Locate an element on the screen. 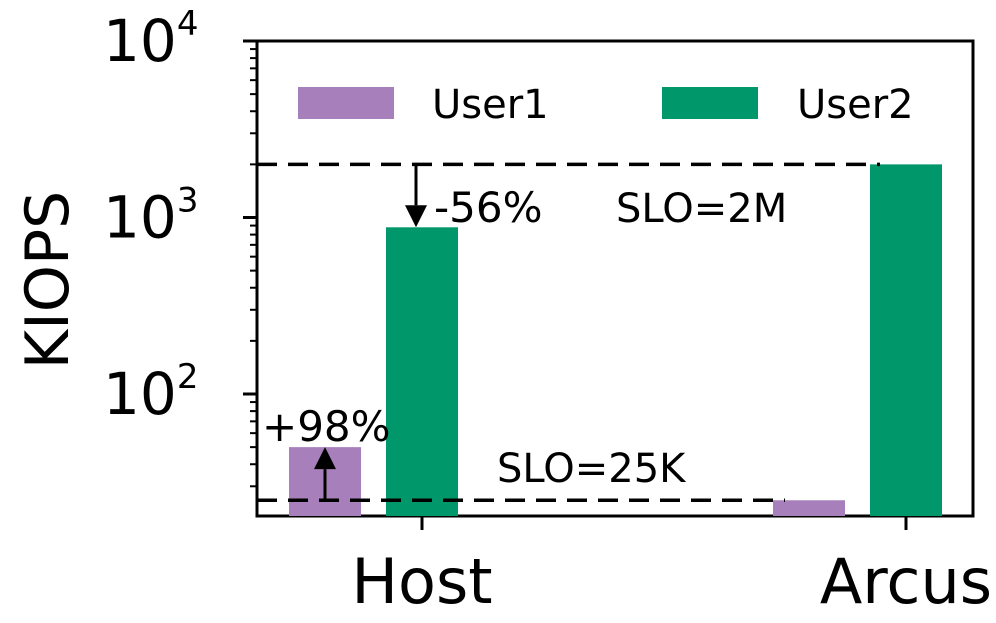 The image size is (996, 623). y-tick-exponent-2: 4 is located at coordinates (188, 24).